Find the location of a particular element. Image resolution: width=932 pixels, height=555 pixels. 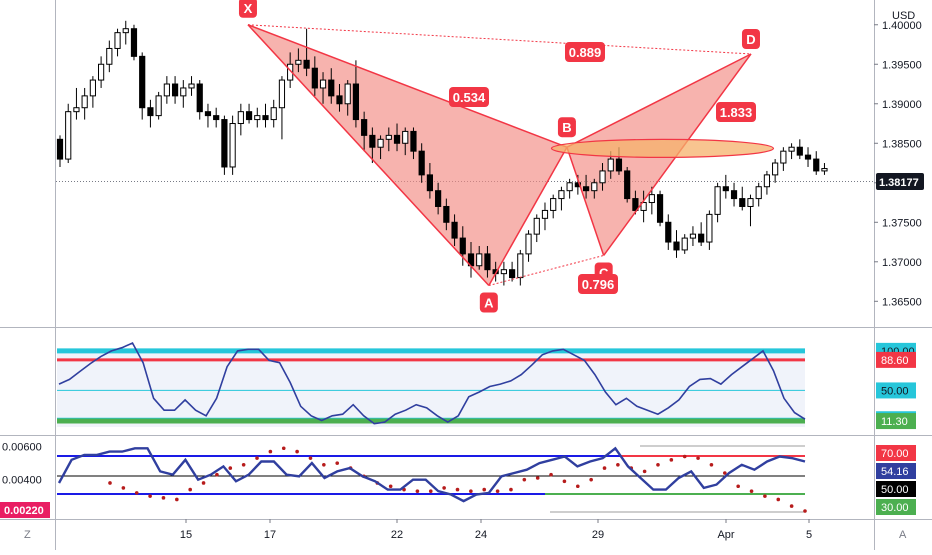

point-x-label-bg is located at coordinates (247, 9).